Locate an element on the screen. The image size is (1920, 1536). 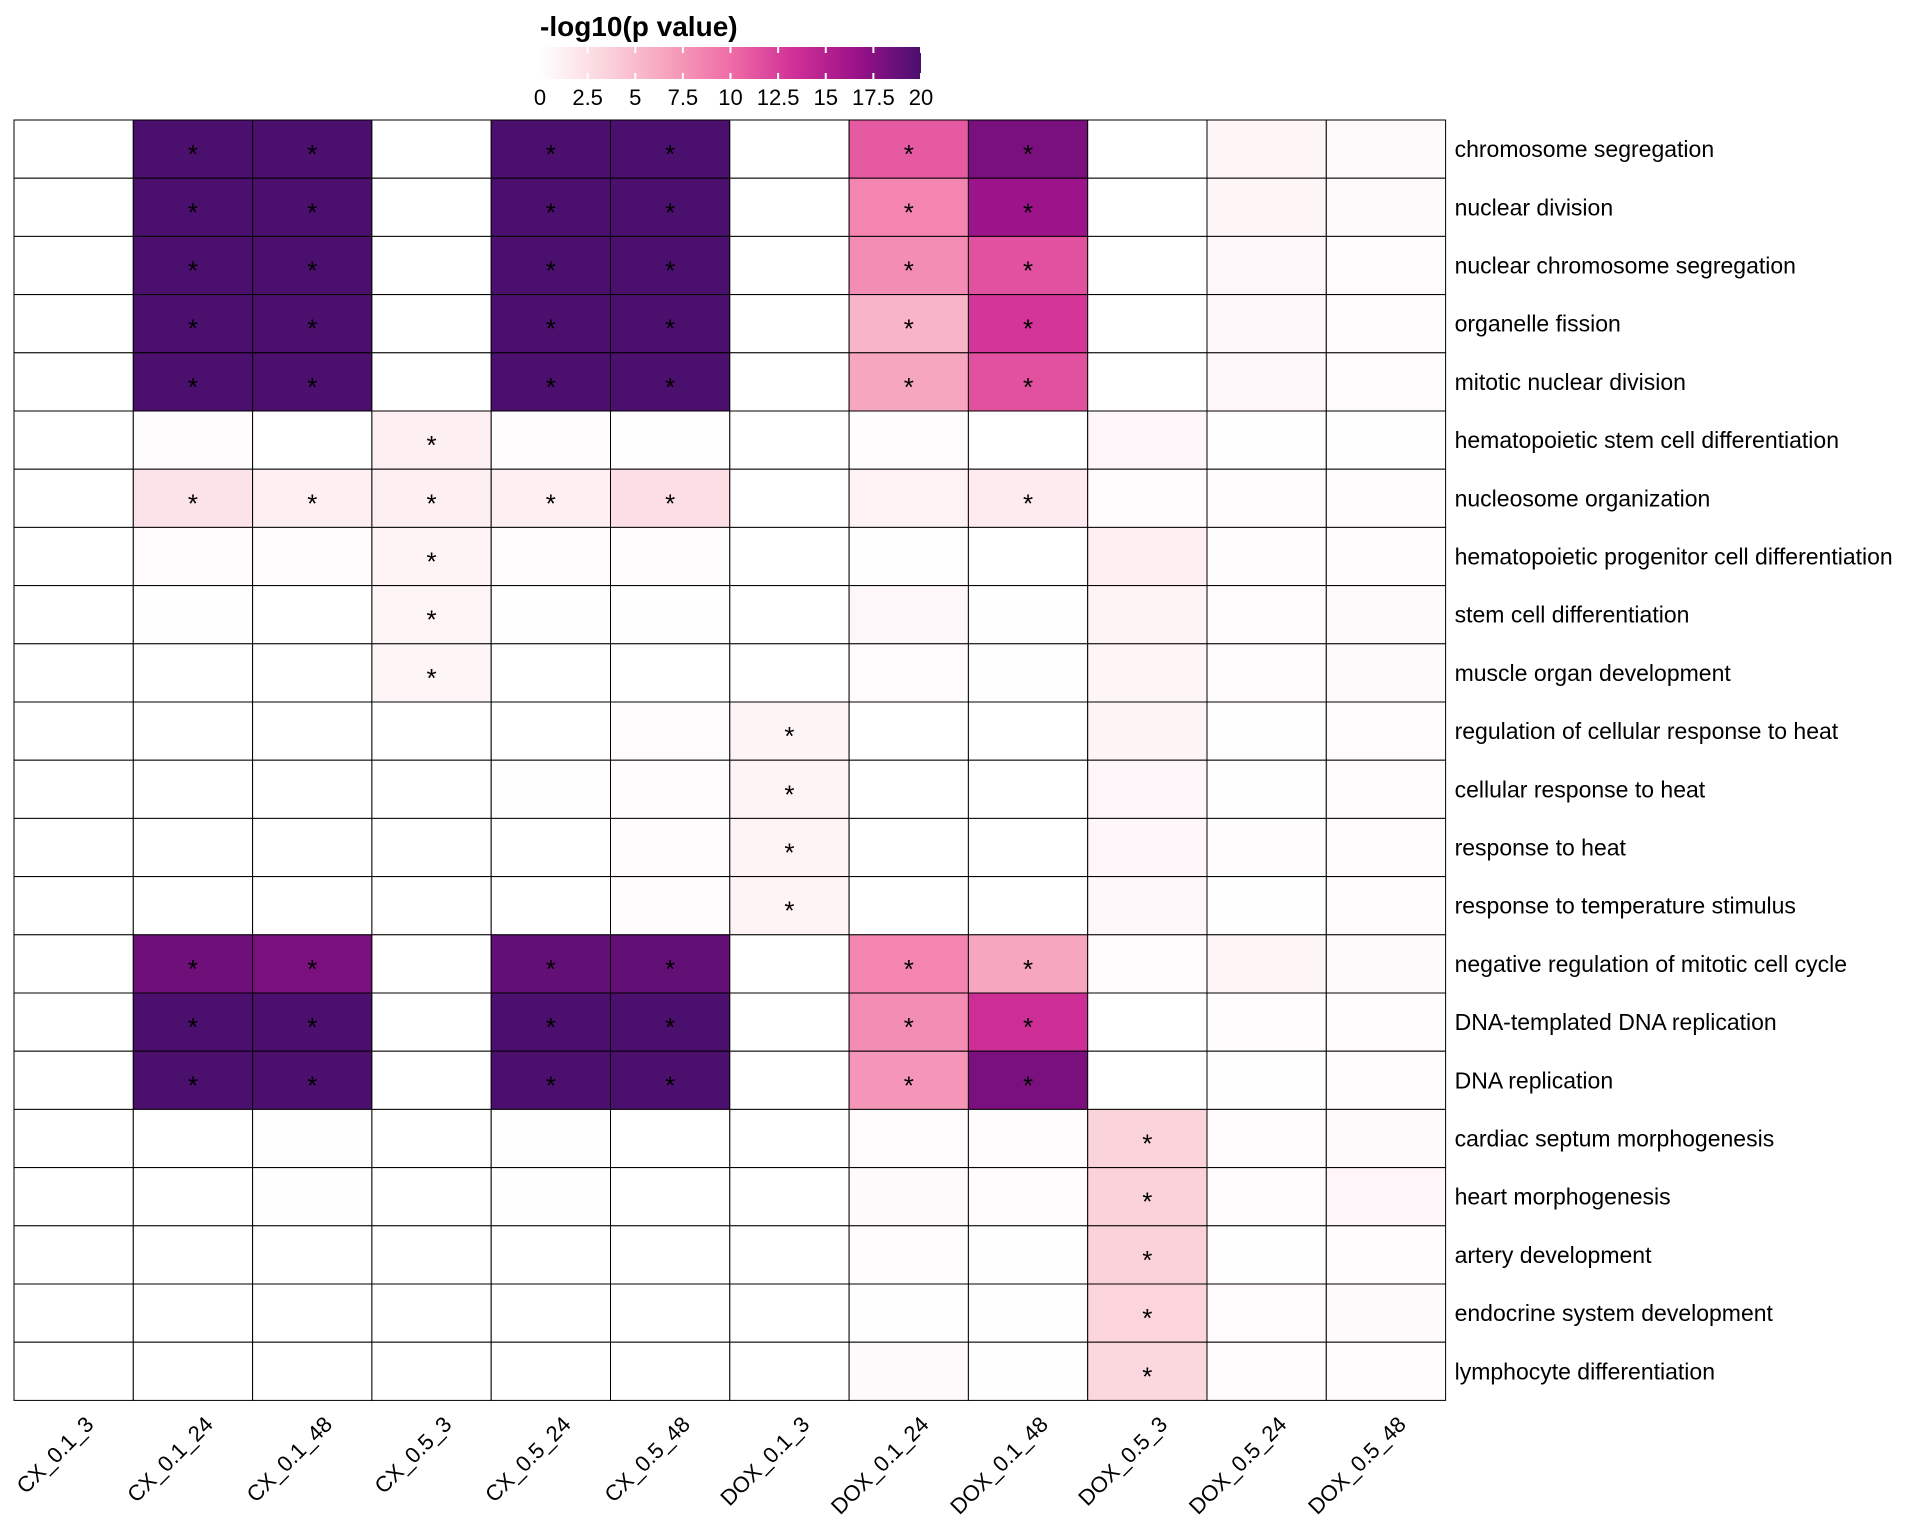
column-label: CX_0.1_3 is located at coordinates (55, 1455).